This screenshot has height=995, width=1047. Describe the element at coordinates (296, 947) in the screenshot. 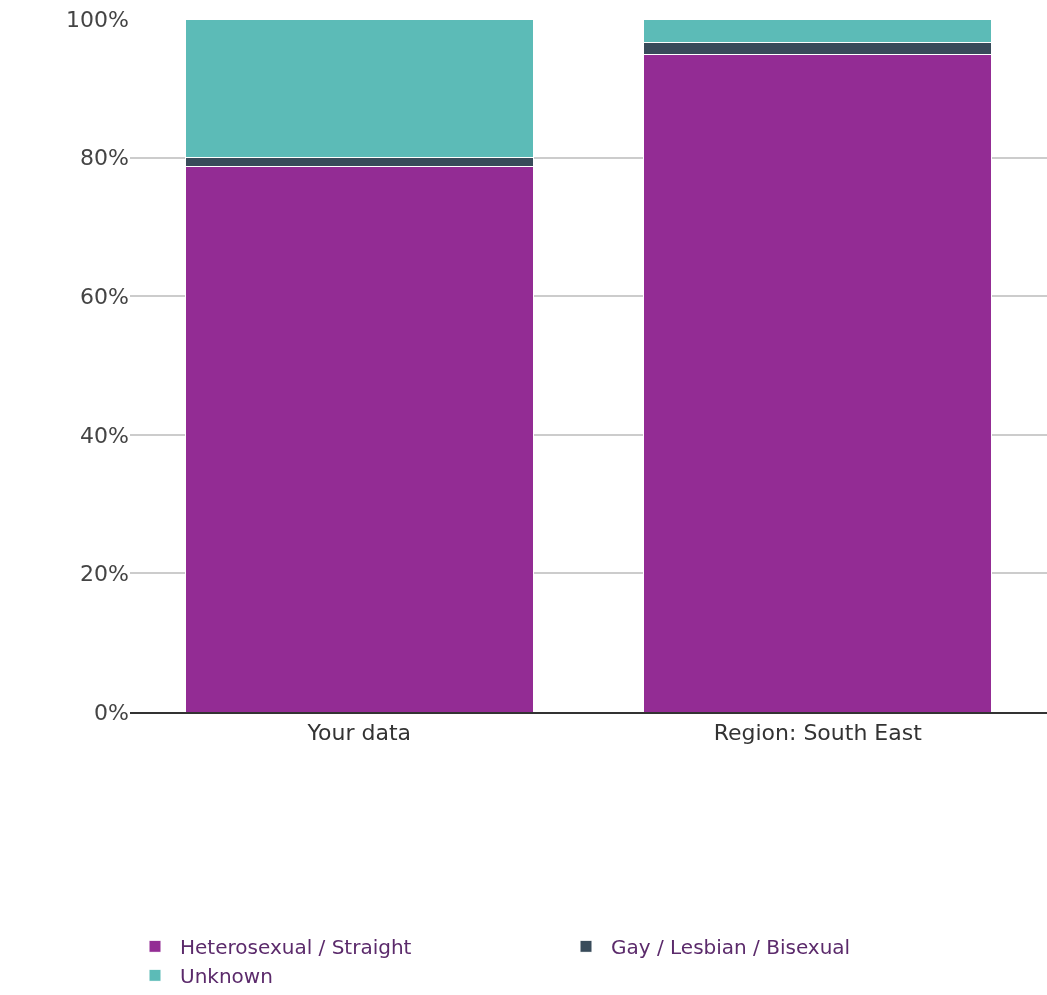

I see `legend-label: Heterosexual / Straight` at that location.